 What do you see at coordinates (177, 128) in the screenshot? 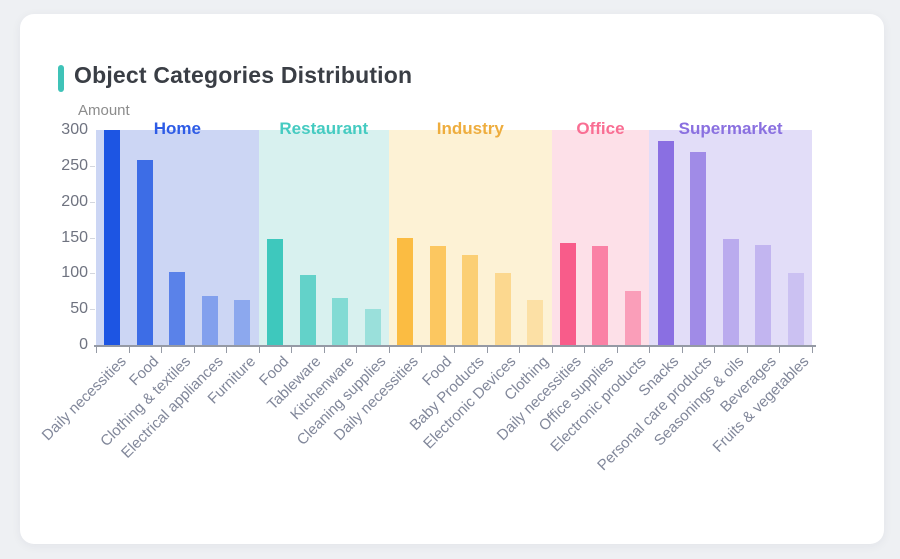
I see `group-label-home: Home` at bounding box center [177, 128].